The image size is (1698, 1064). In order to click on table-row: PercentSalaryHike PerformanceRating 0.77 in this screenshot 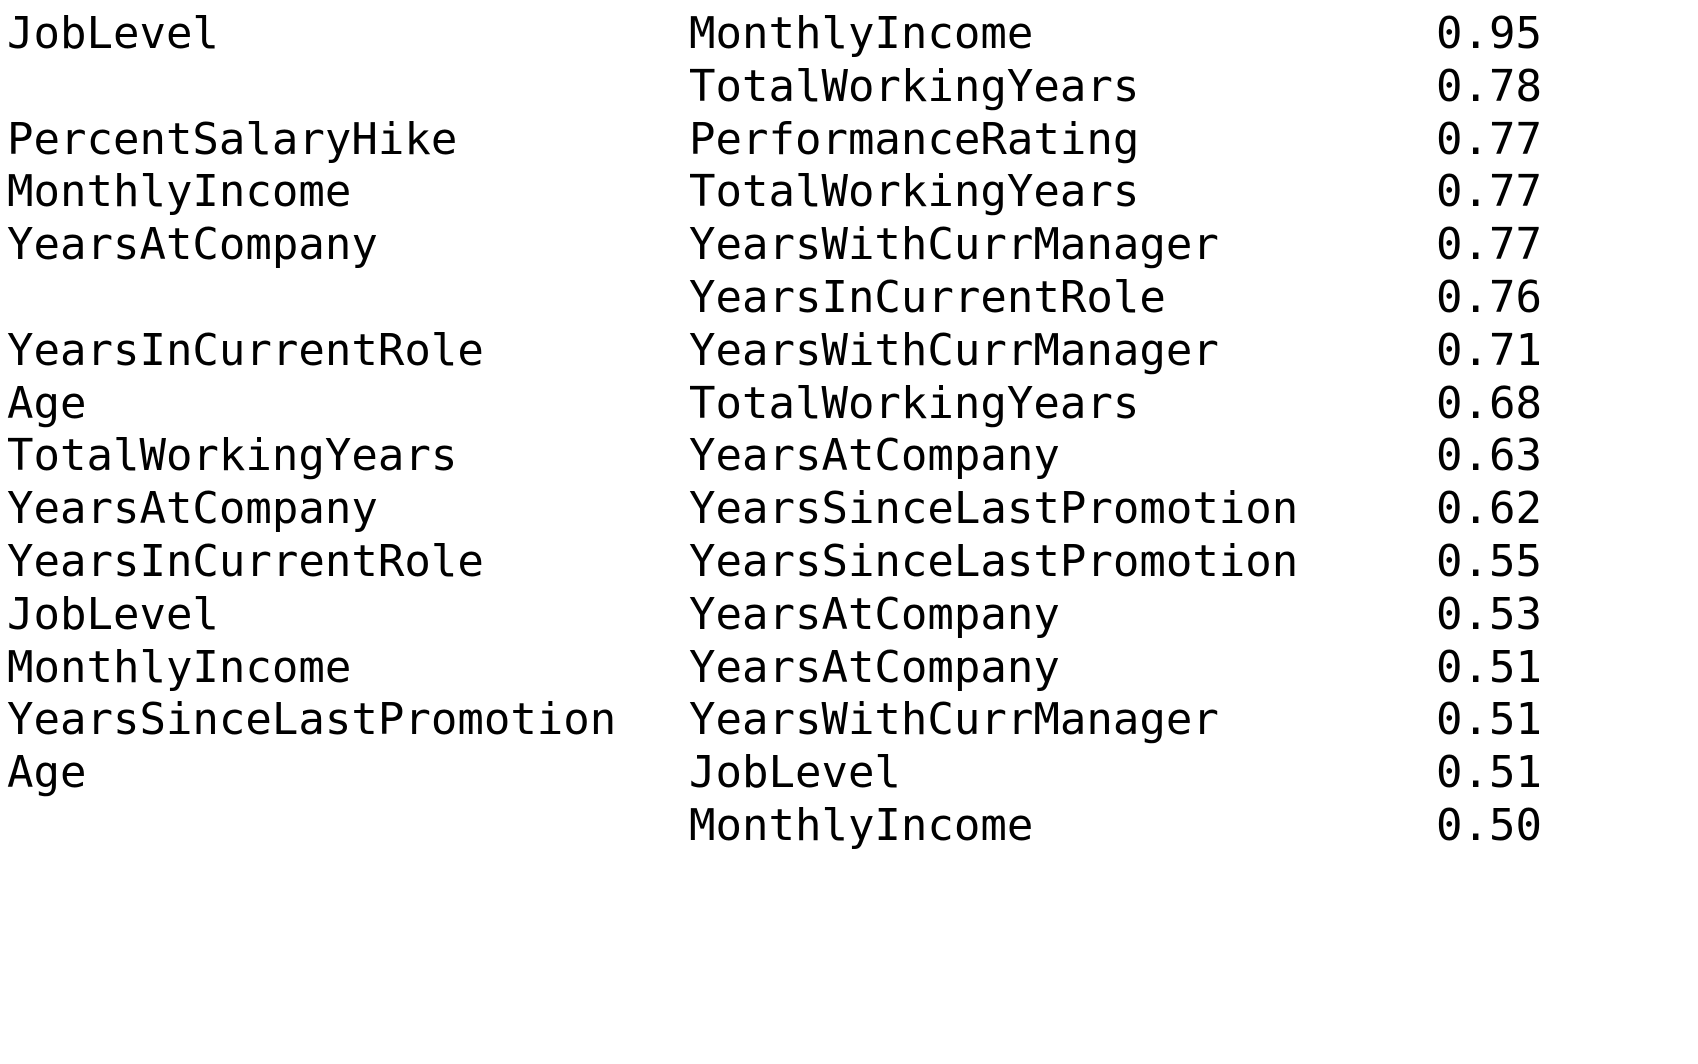, I will do `click(774, 140)`.